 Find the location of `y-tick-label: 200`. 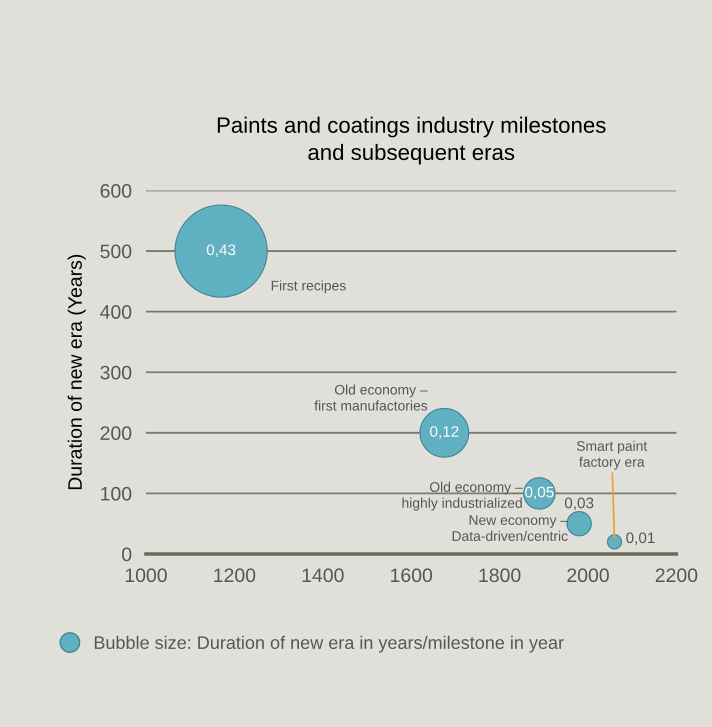

y-tick-label: 200 is located at coordinates (116, 433).